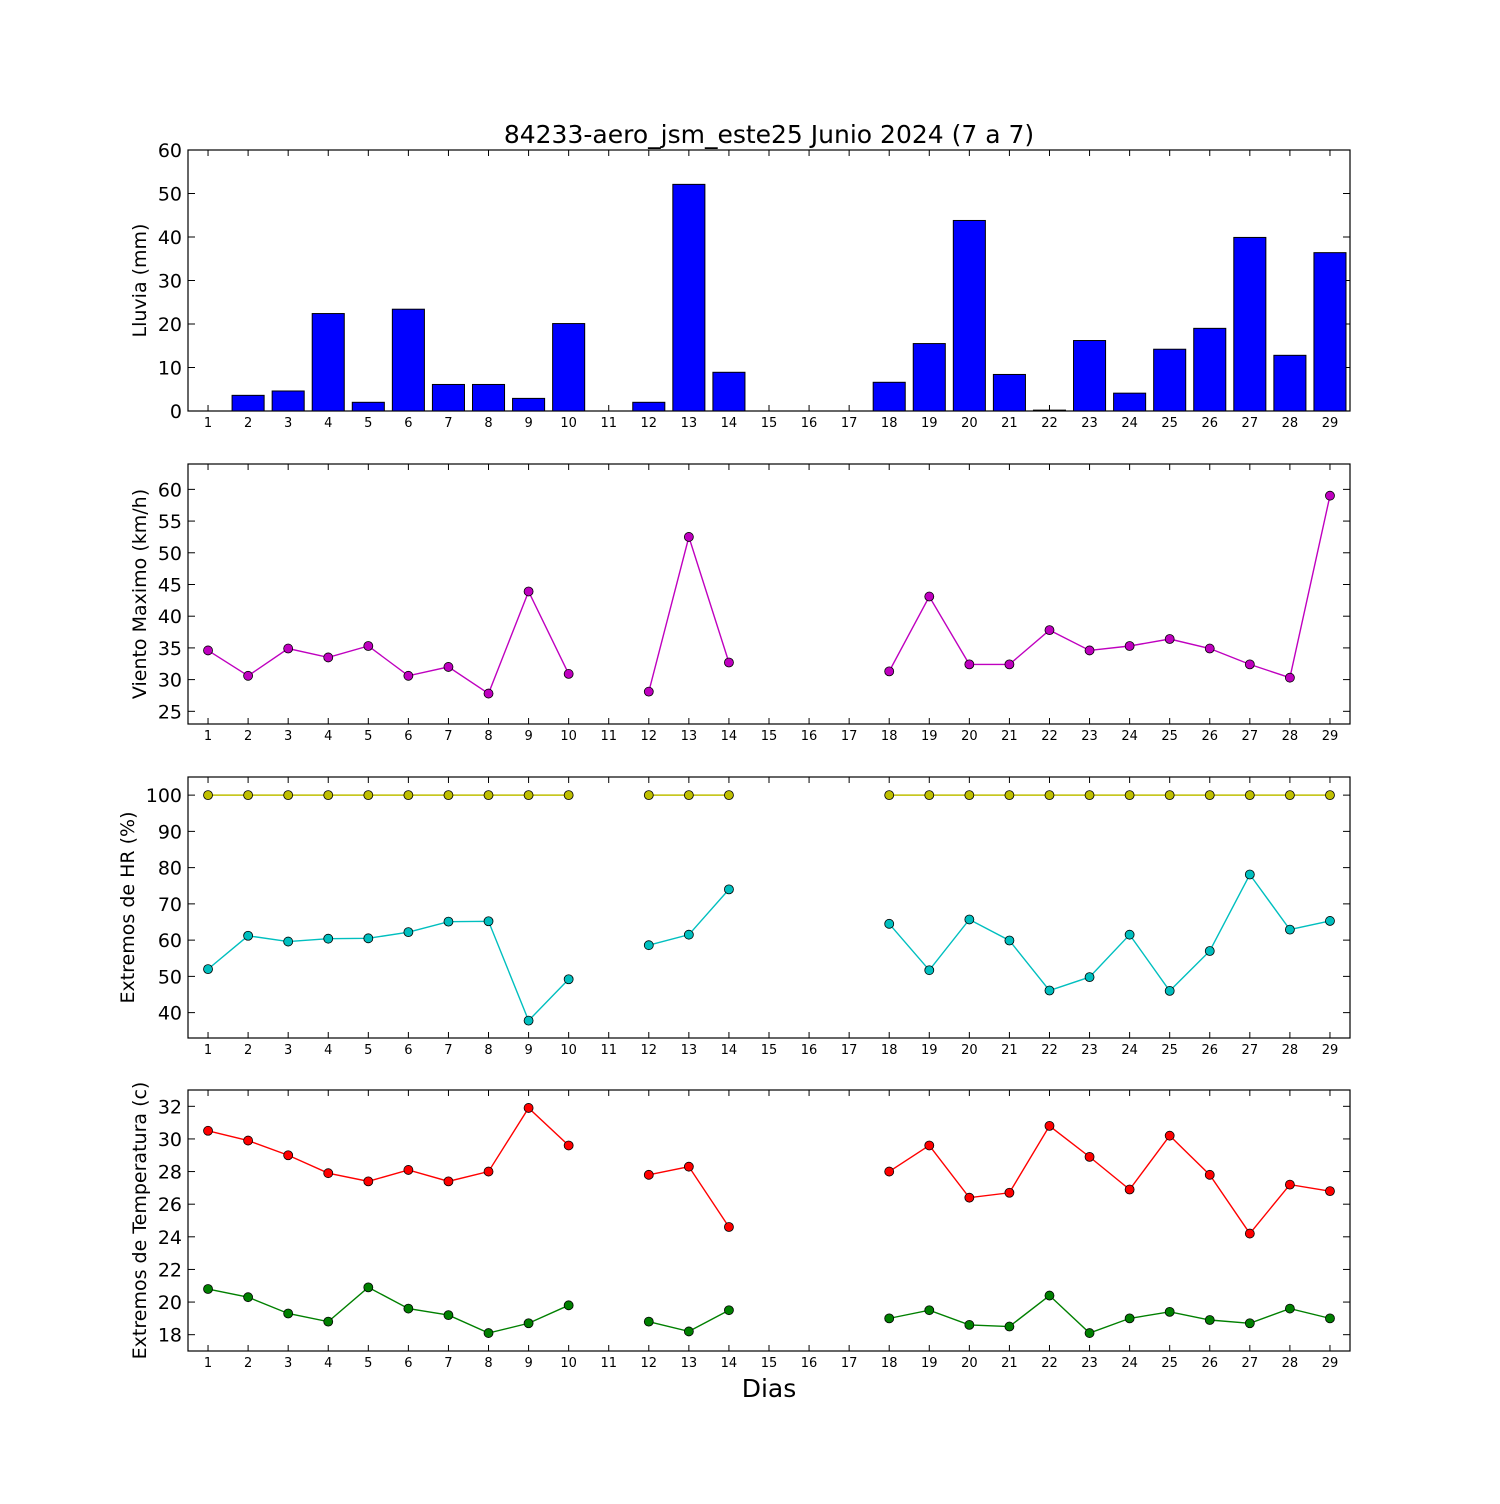 This screenshot has width=1500, height=1504. What do you see at coordinates (170, 941) in the screenshot?
I see `y-tick-label: 60` at bounding box center [170, 941].